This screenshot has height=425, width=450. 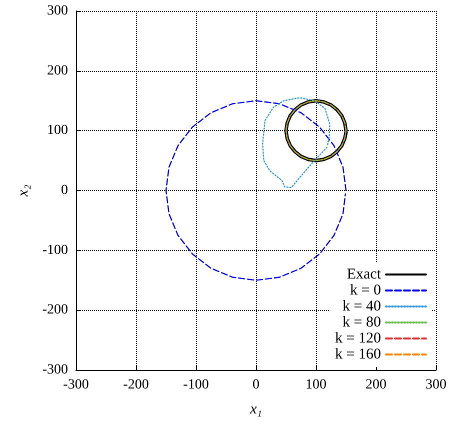 What do you see at coordinates (55, 370) in the screenshot?
I see `y-tick-label: -300` at bounding box center [55, 370].